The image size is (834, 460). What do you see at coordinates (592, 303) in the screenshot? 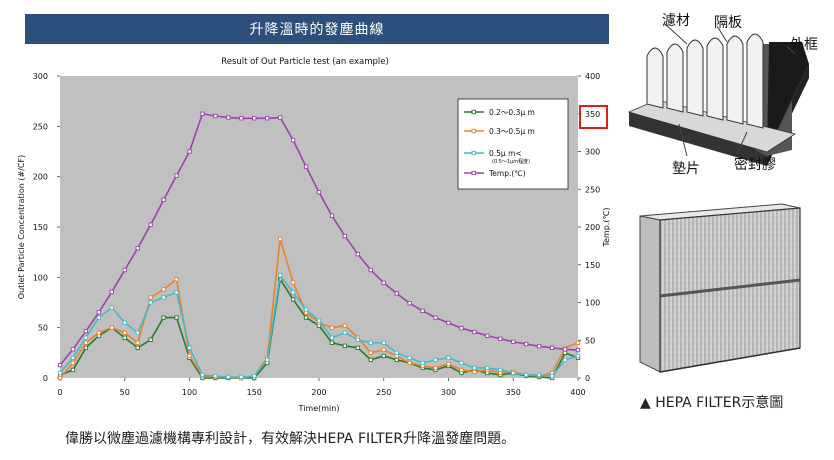
I see `y2-tick-label: 100` at bounding box center [592, 303].